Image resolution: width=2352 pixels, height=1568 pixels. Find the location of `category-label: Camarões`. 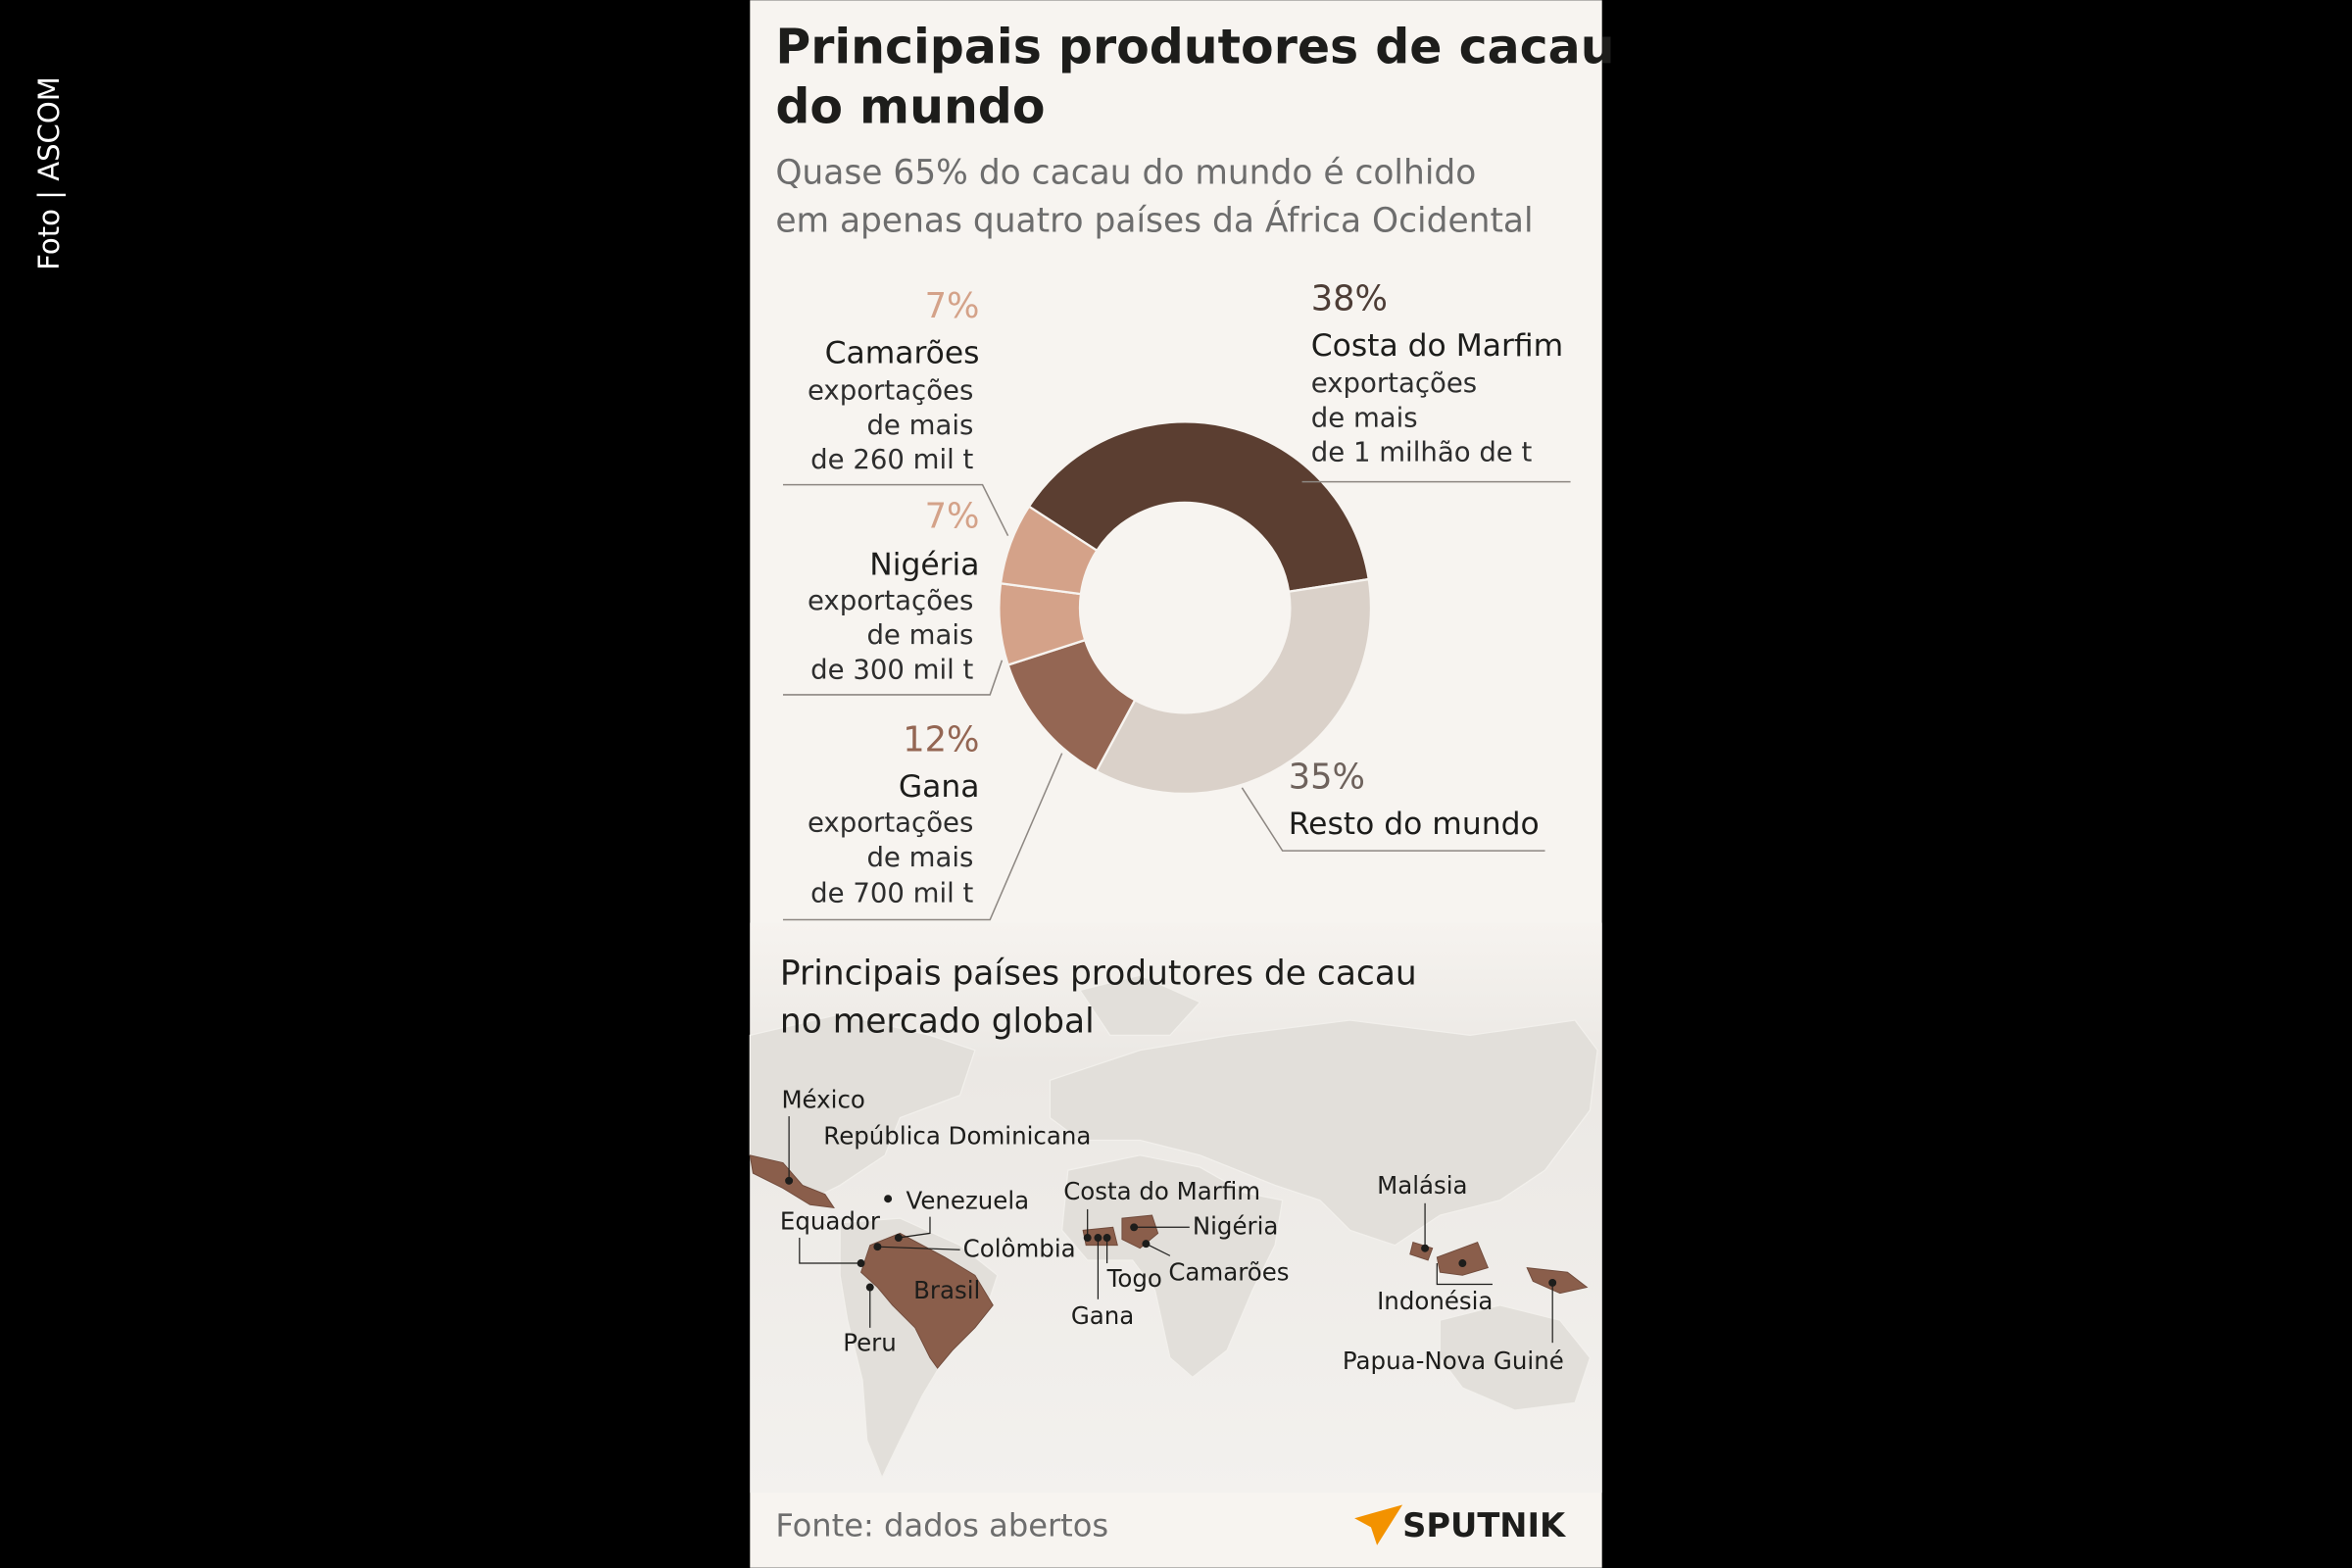

category-label: Camarões is located at coordinates (902, 352).